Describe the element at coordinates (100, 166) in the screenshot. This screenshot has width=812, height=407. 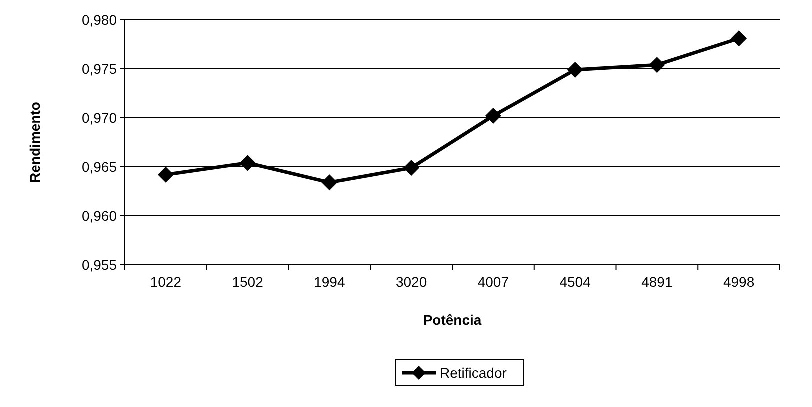
I see `y-tick-label: 0,965` at that location.